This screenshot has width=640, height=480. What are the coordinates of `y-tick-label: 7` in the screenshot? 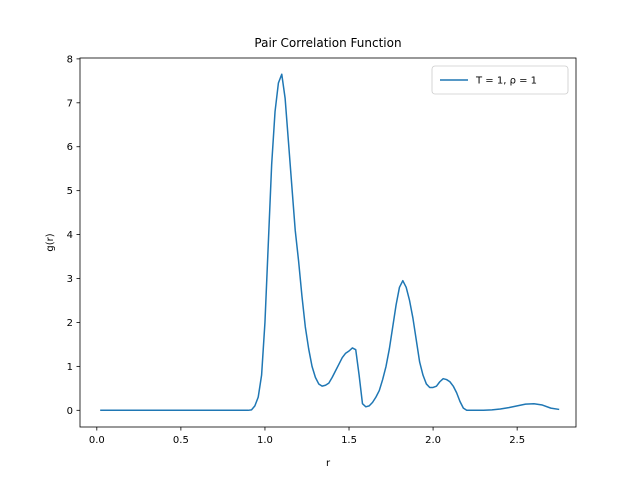 It's located at (70, 103).